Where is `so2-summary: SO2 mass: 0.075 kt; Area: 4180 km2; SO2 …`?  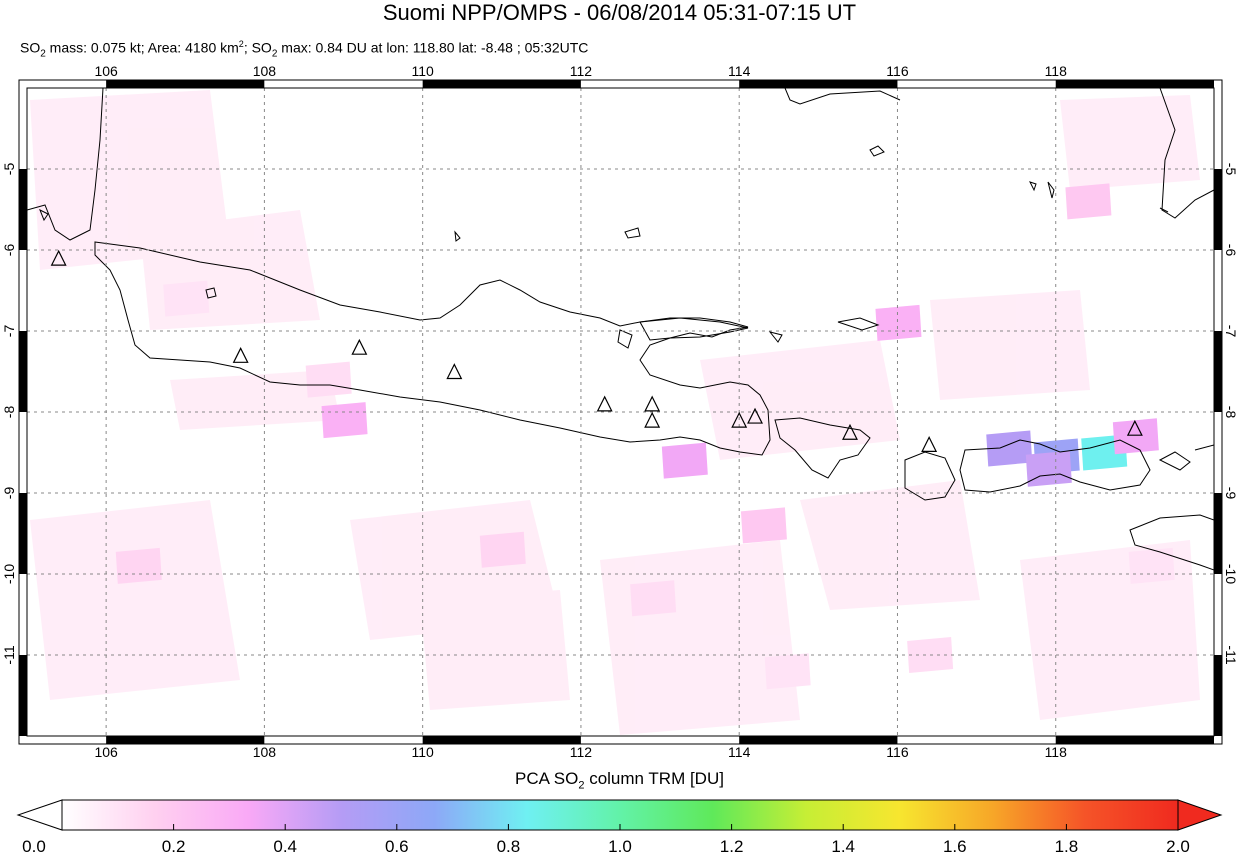 so2-summary: SO2 mass: 0.075 kt; Area: 4180 km2; SO2 … is located at coordinates (304, 49).